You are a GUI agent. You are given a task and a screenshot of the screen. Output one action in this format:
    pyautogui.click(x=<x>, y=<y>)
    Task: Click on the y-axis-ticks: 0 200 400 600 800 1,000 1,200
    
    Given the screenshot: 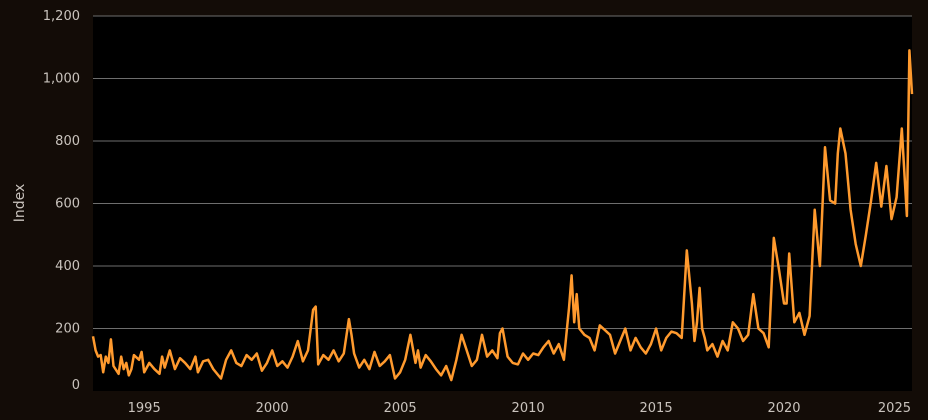 What is the action you would take?
    pyautogui.click(x=61, y=201)
    